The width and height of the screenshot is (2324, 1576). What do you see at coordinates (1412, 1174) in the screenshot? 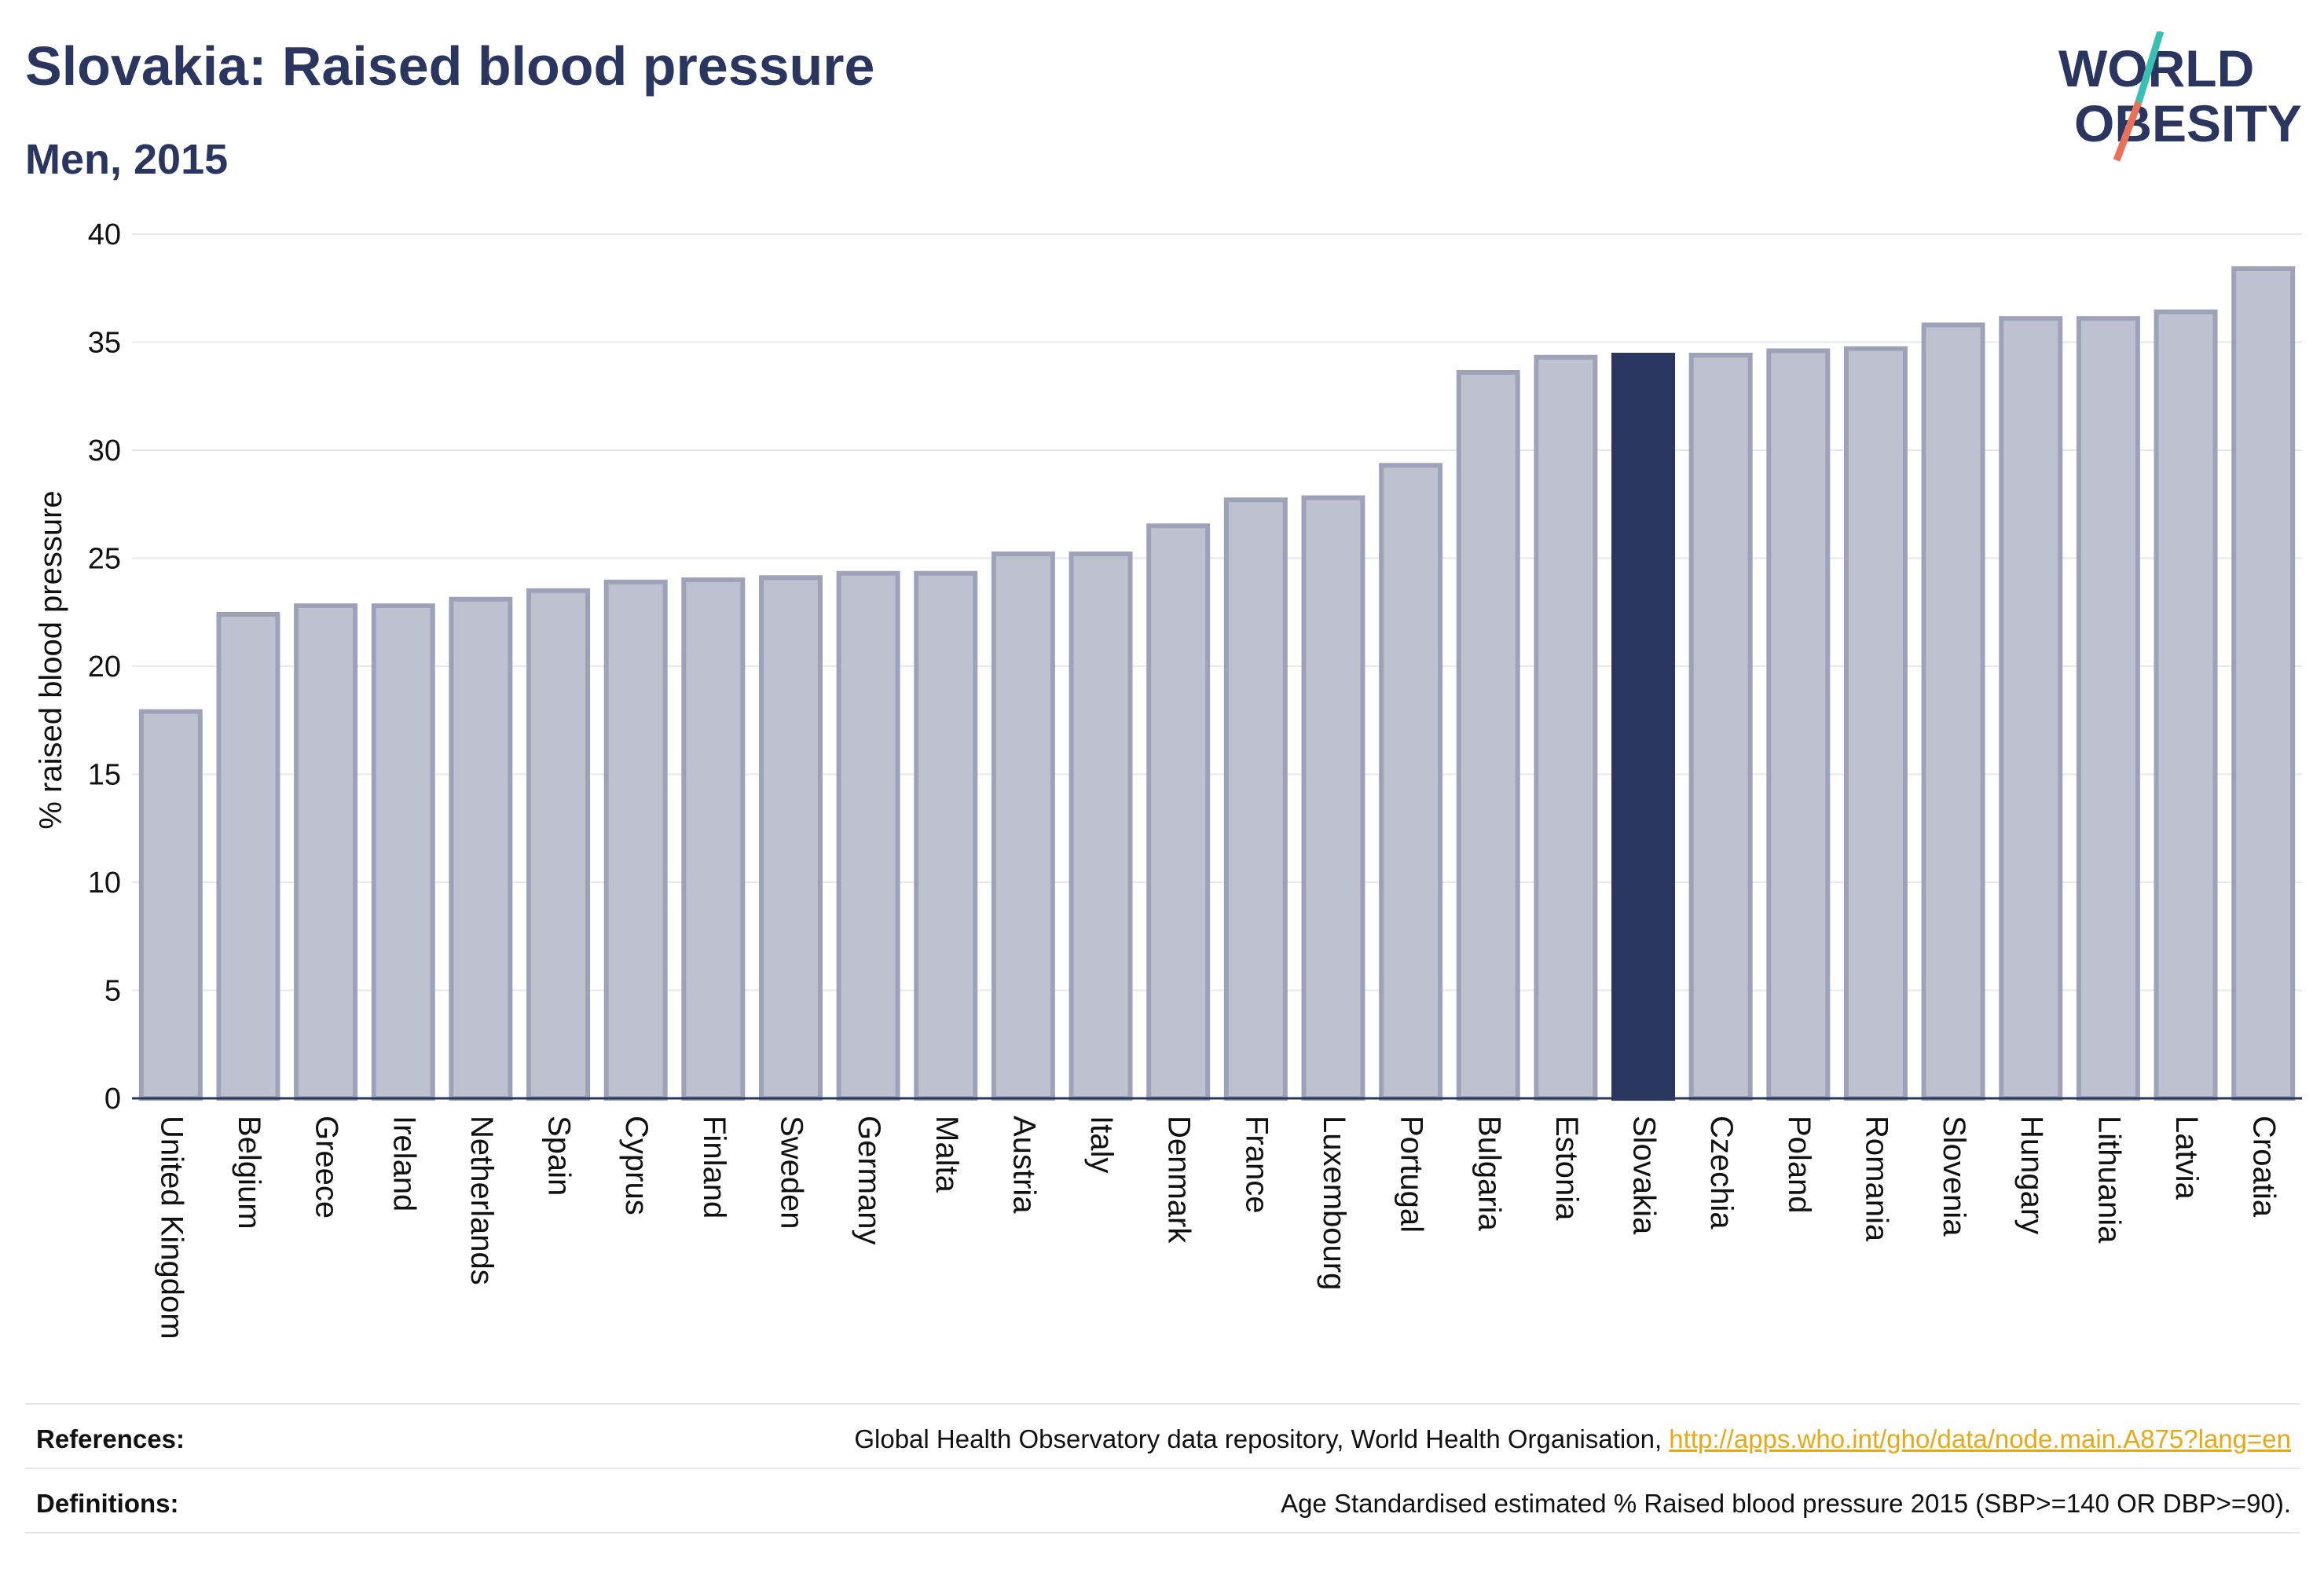
I see `x-tick-label: Portugal` at bounding box center [1412, 1174].